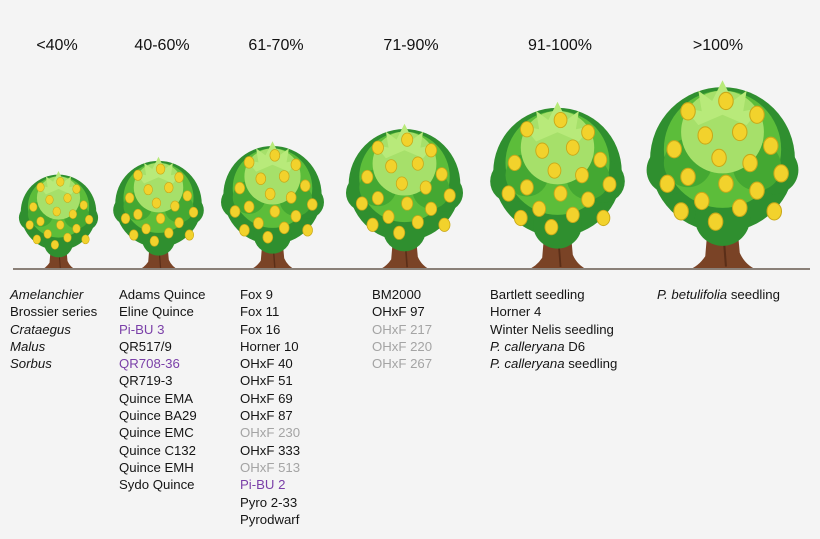 This screenshot has height=539, width=820. I want to click on rootstock-item: Winter Nelis seedling, so click(552, 329).